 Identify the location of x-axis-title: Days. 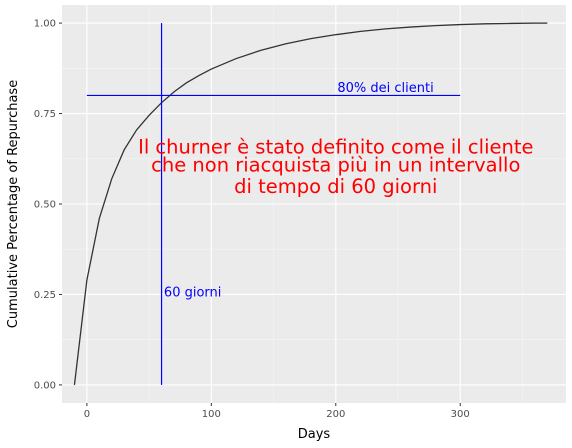
(314, 434).